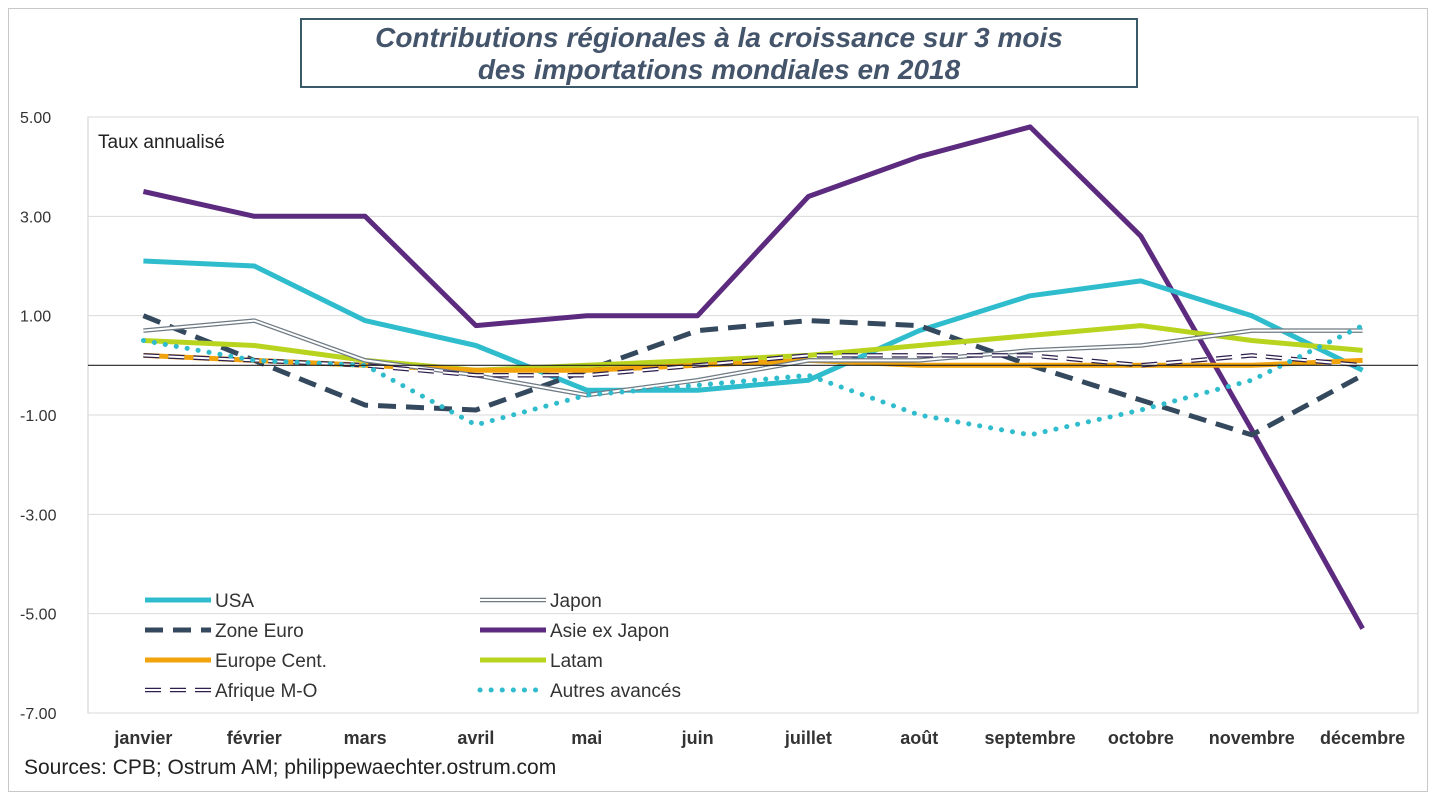  What do you see at coordinates (38, 416) in the screenshot?
I see `y-tick-label: -1.00` at bounding box center [38, 416].